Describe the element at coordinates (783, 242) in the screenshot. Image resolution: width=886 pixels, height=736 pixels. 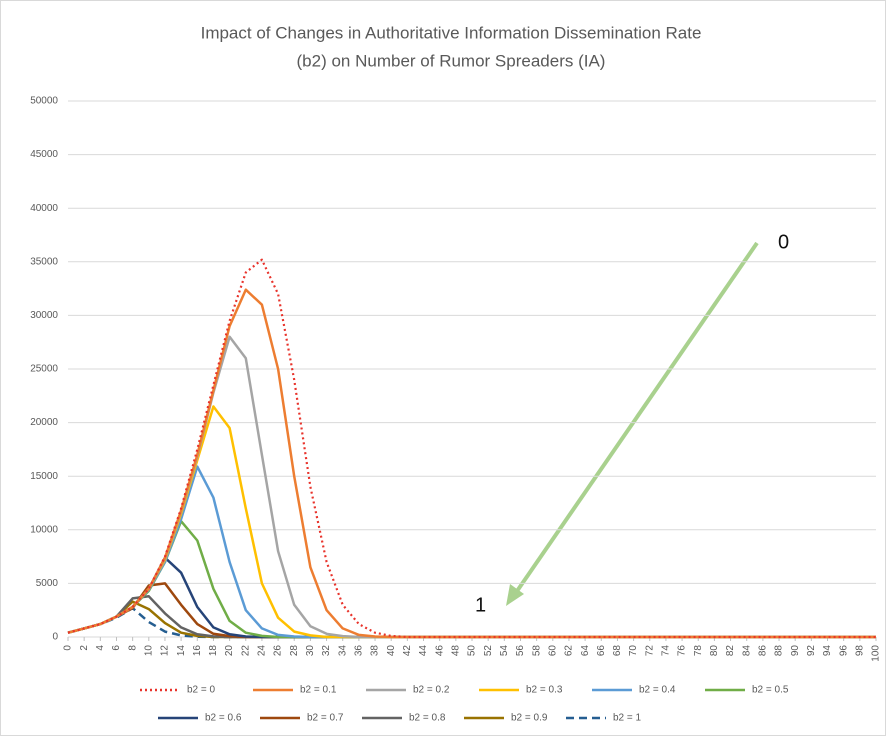
I see `annotation: 0` at that location.